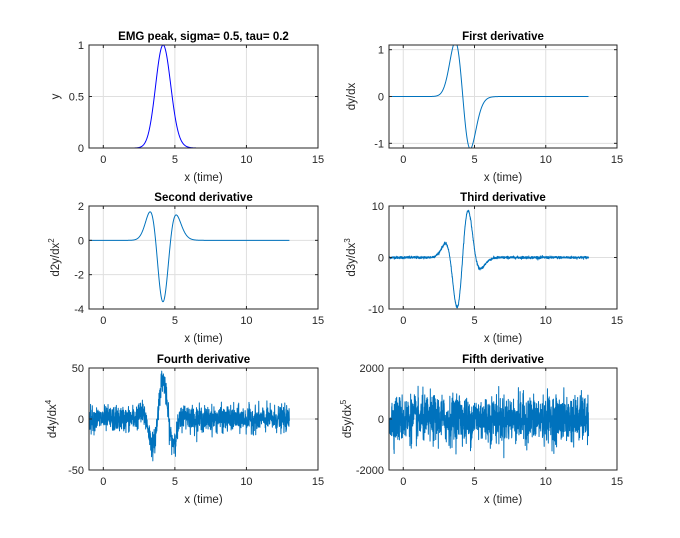 The width and height of the screenshot is (680, 538). I want to click on tick-marks: 0 5 10 15 -1 0 1, so click(498, 105).